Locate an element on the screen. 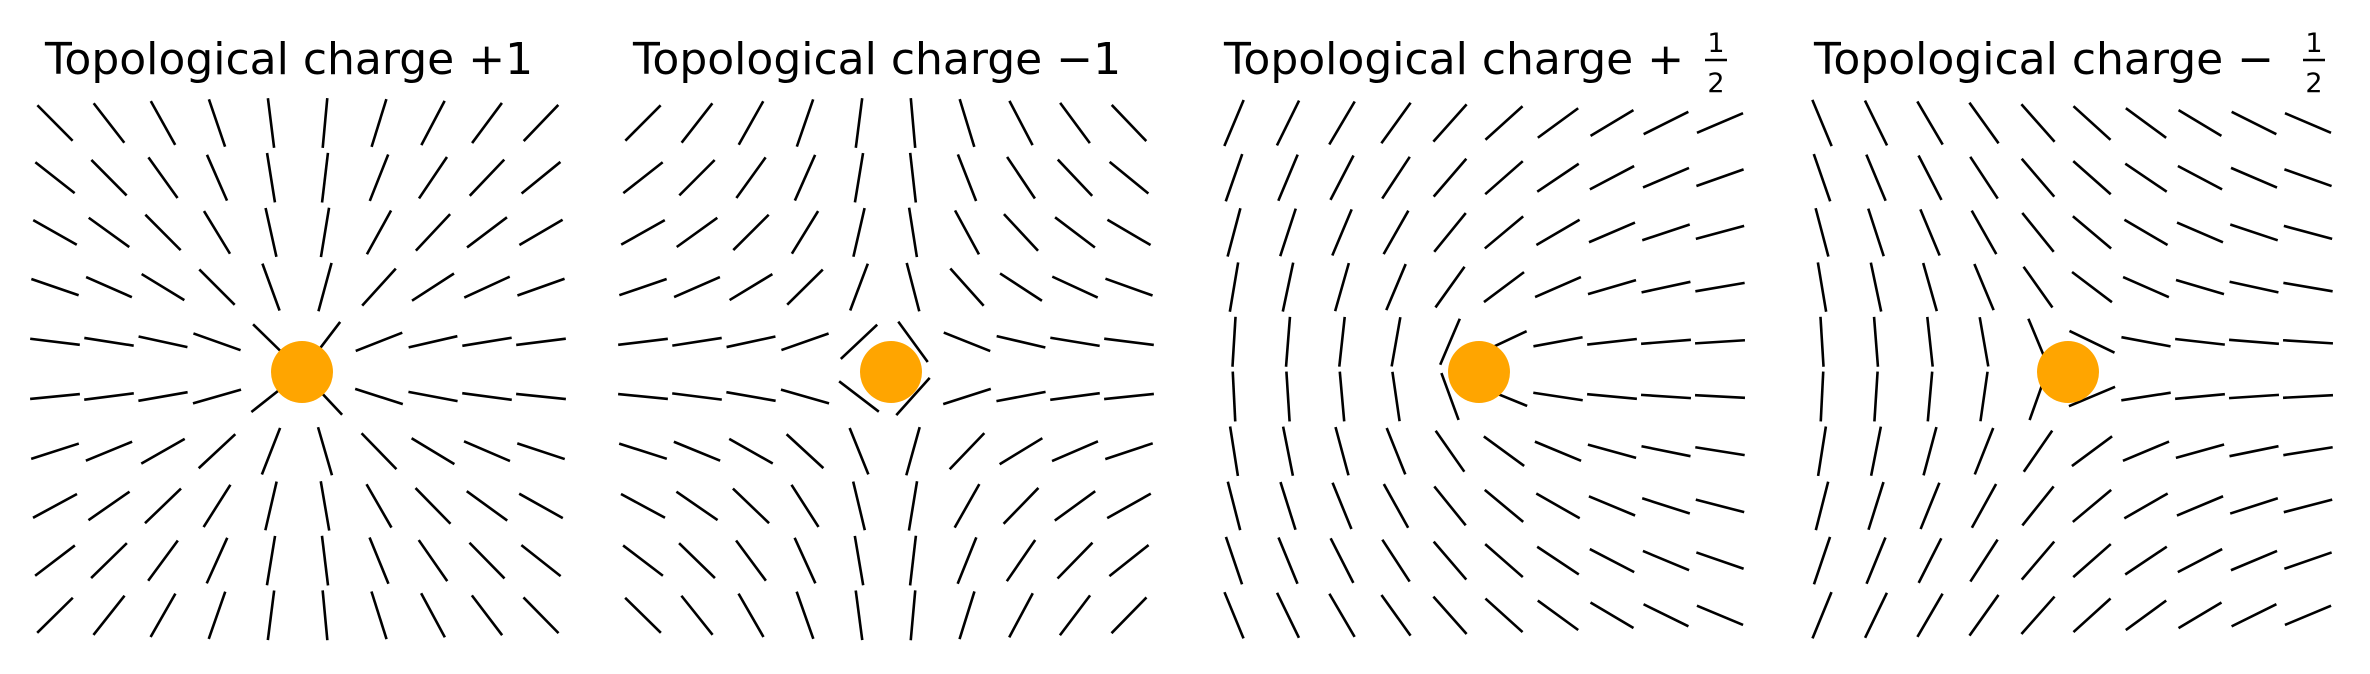 This screenshot has width=2370, height=674. charge-numerator: 1 is located at coordinates (2313, 43).